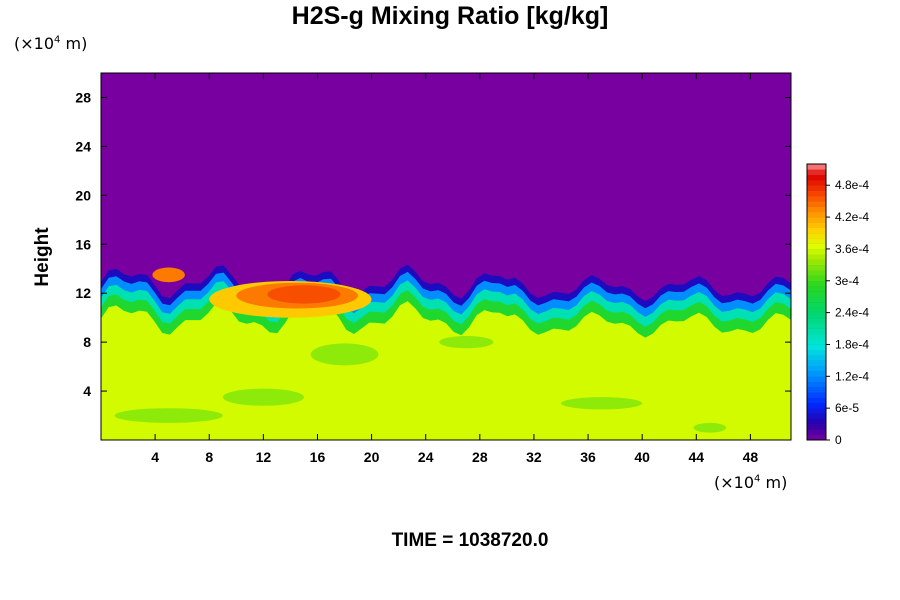 This screenshot has width=900, height=600. What do you see at coordinates (642, 457) in the screenshot?
I see `x-tick-label: 40` at bounding box center [642, 457].